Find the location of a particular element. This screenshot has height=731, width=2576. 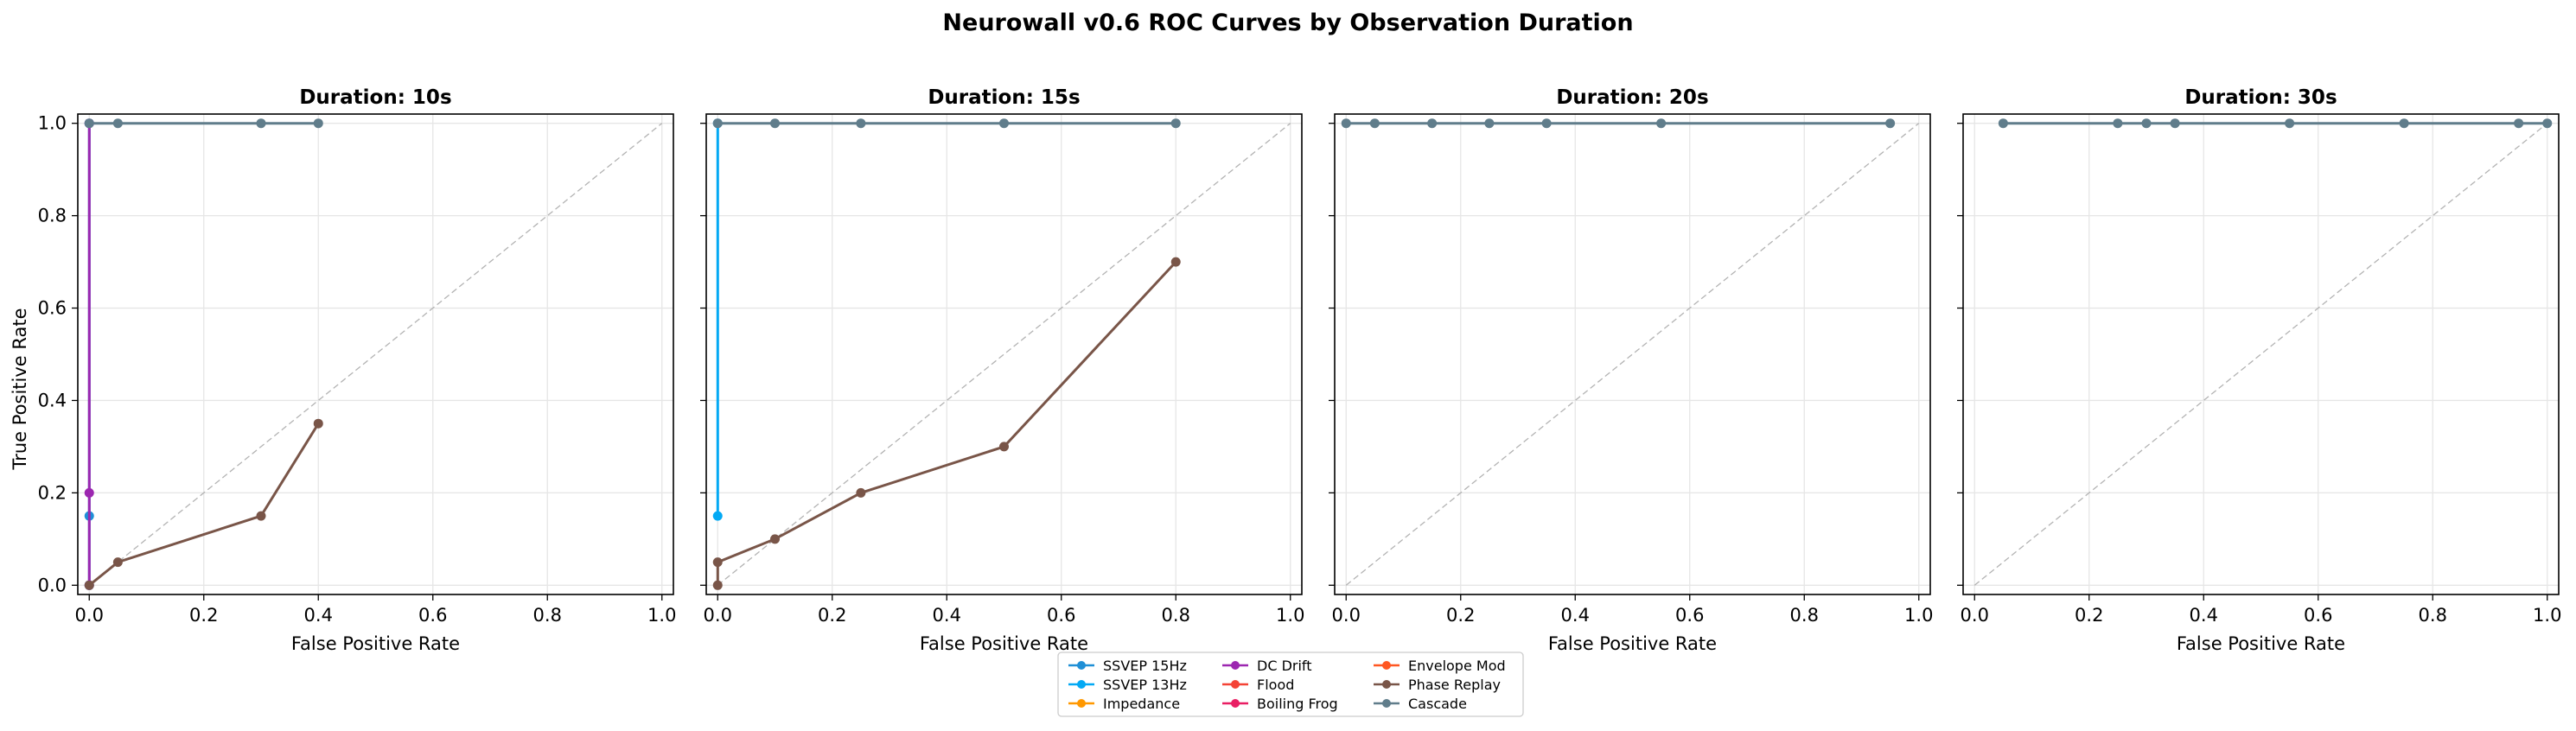

y-tick-label: 0.2 is located at coordinates (52, 492).